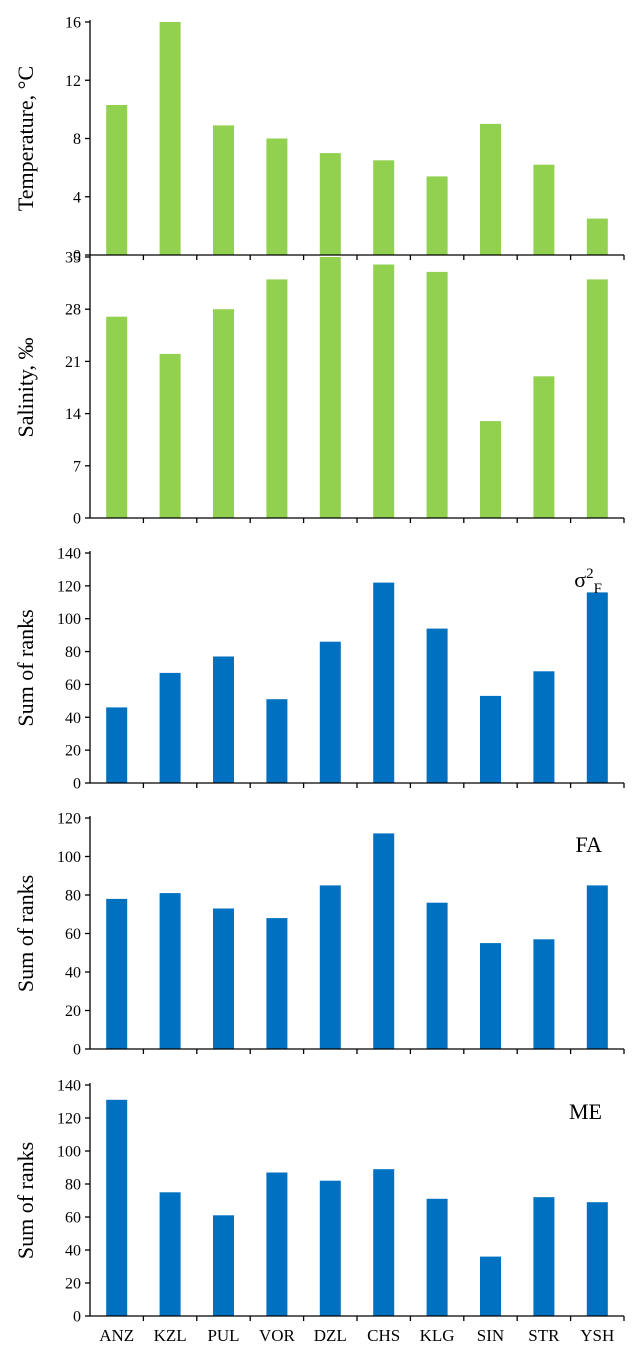 The width and height of the screenshot is (638, 1346). Describe the element at coordinates (73, 23) in the screenshot. I see `y-tick-label: 16` at that location.